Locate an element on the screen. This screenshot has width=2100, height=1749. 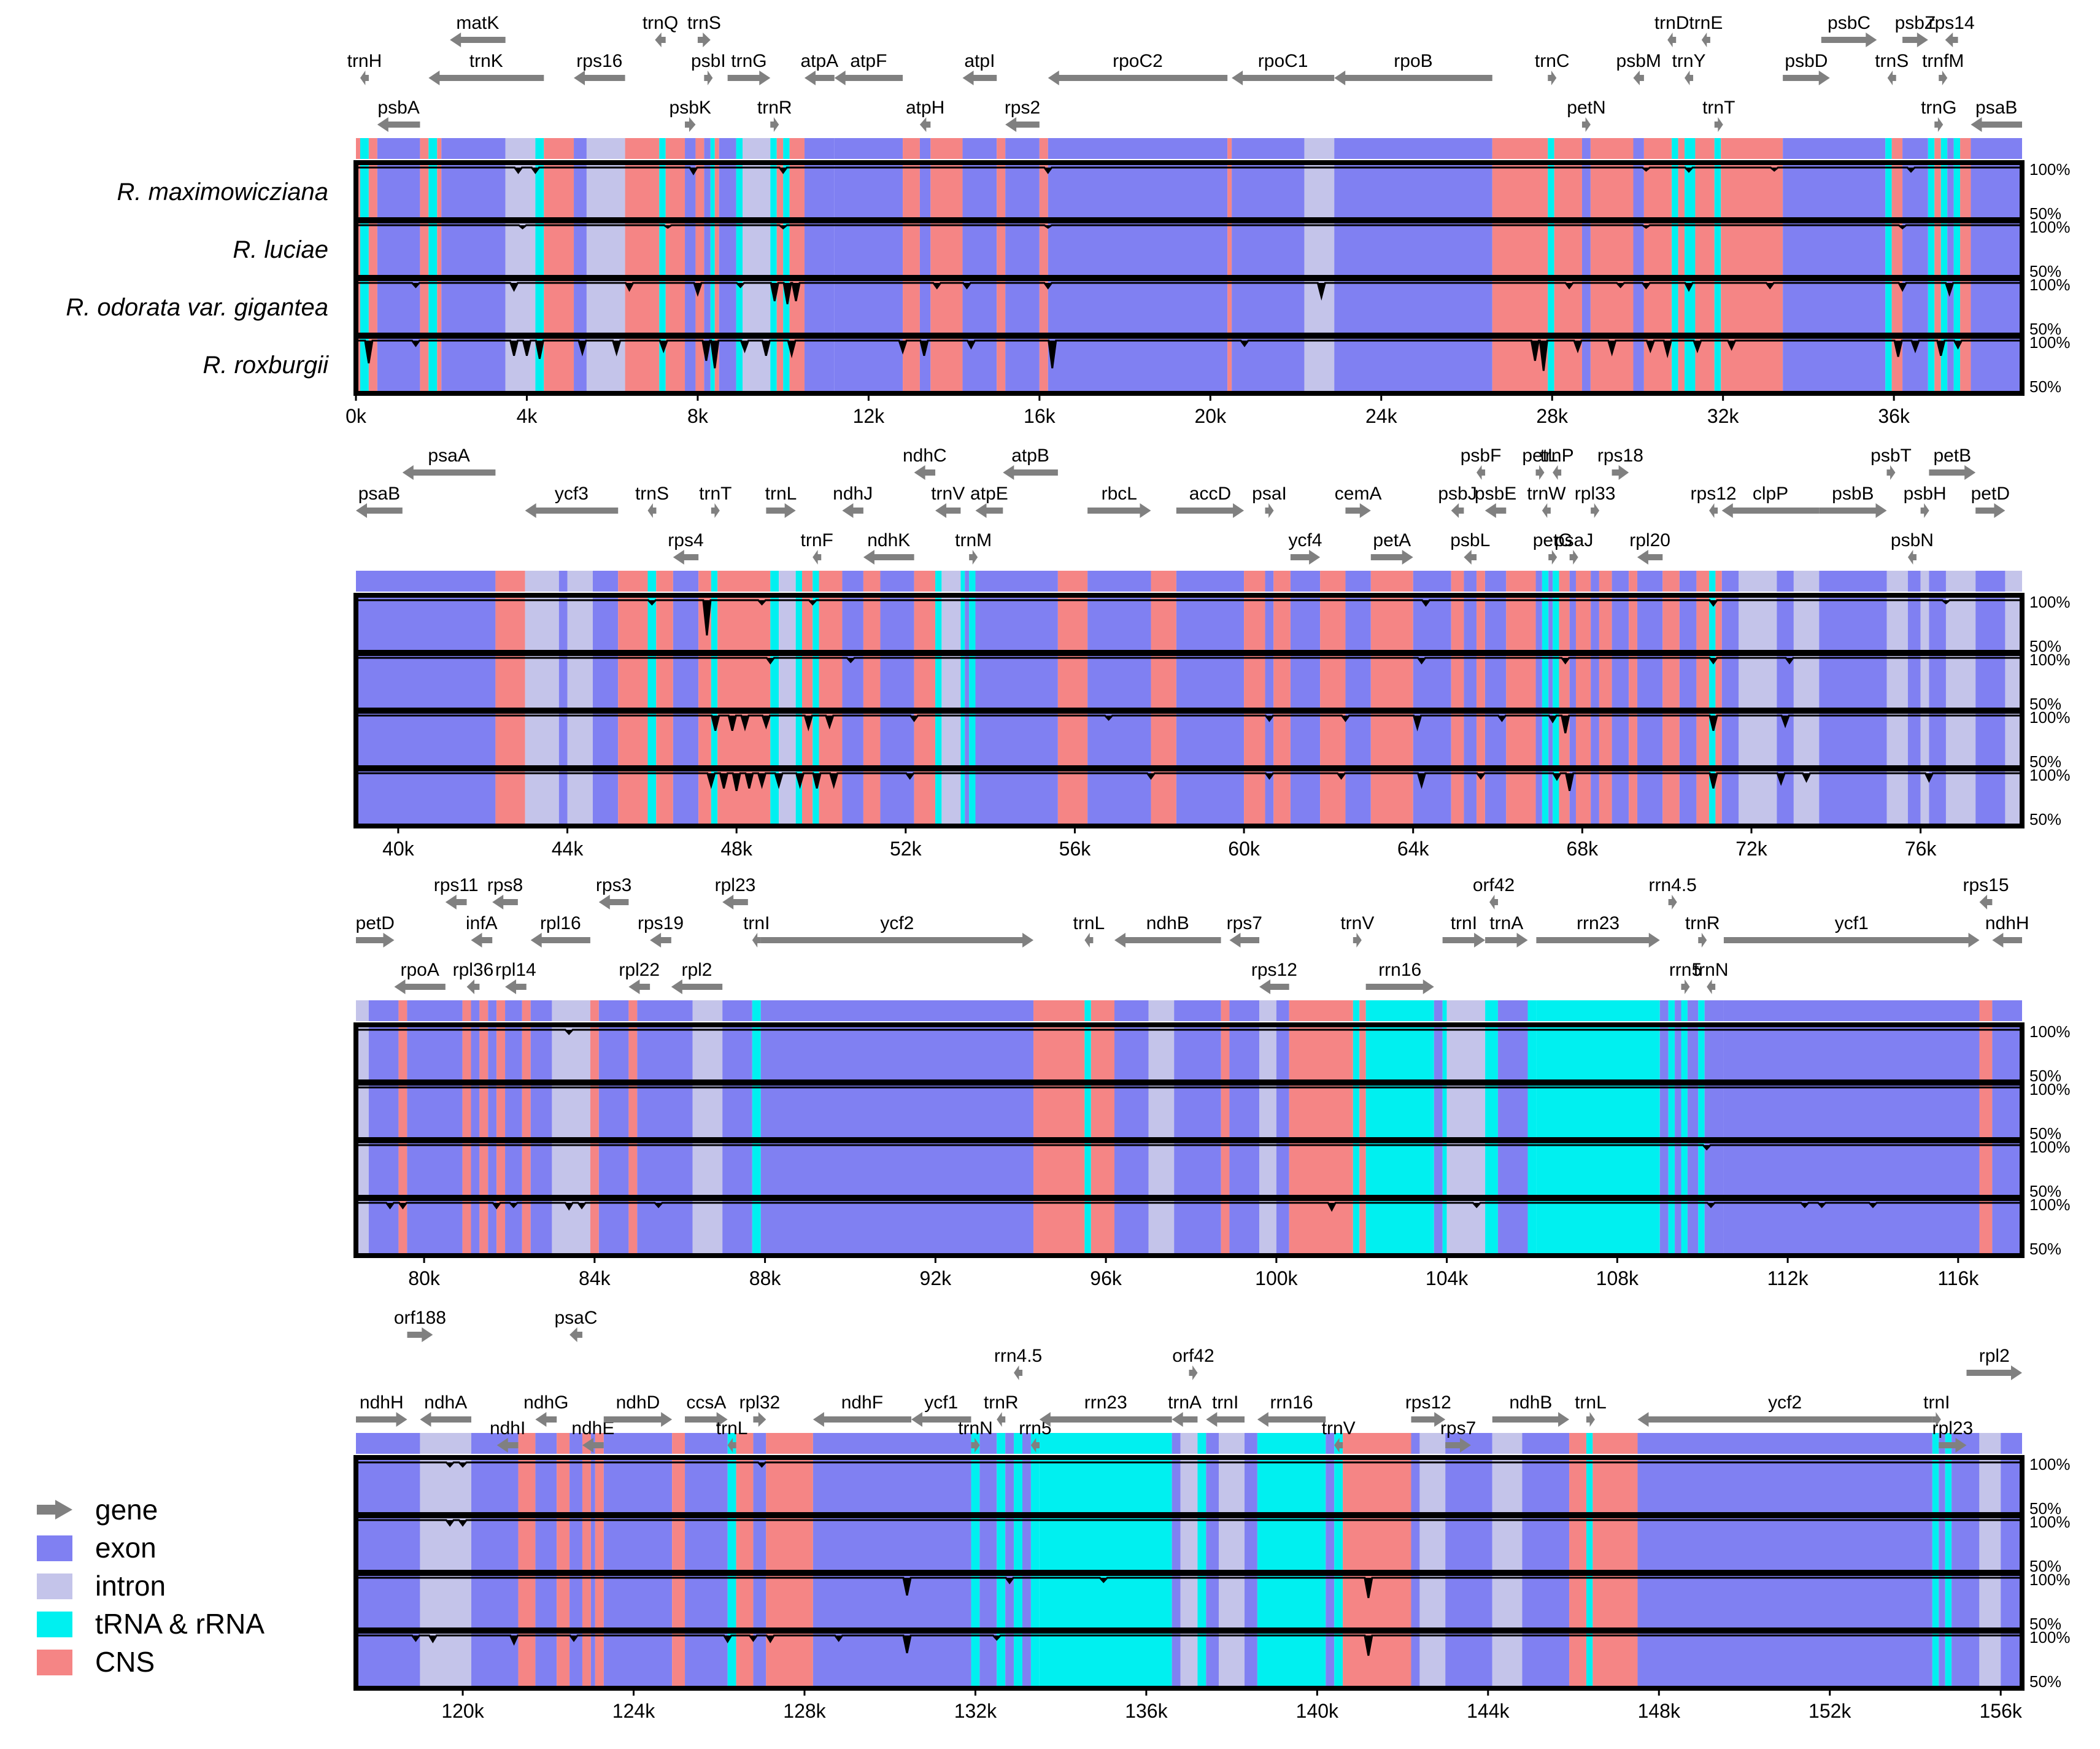
gene-label: trnL is located at coordinates (781, 494).